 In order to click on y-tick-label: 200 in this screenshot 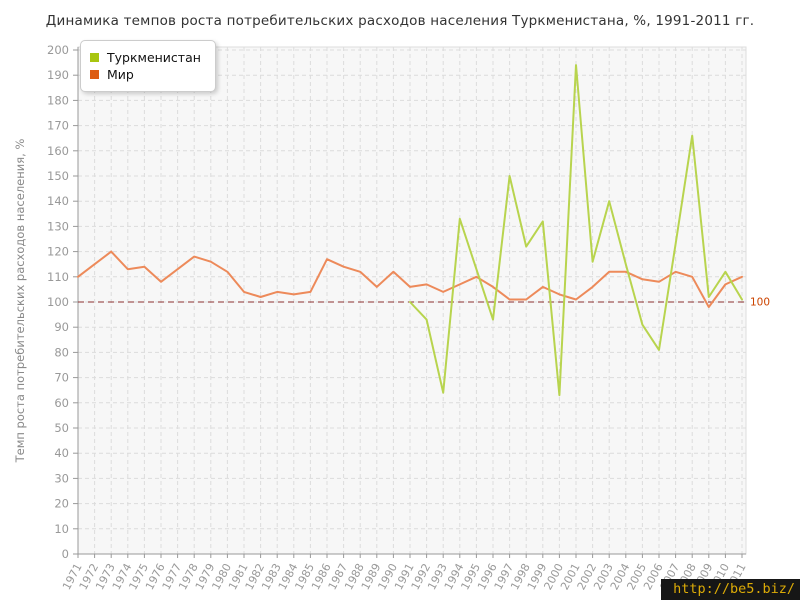, I will do `click(58, 50)`.